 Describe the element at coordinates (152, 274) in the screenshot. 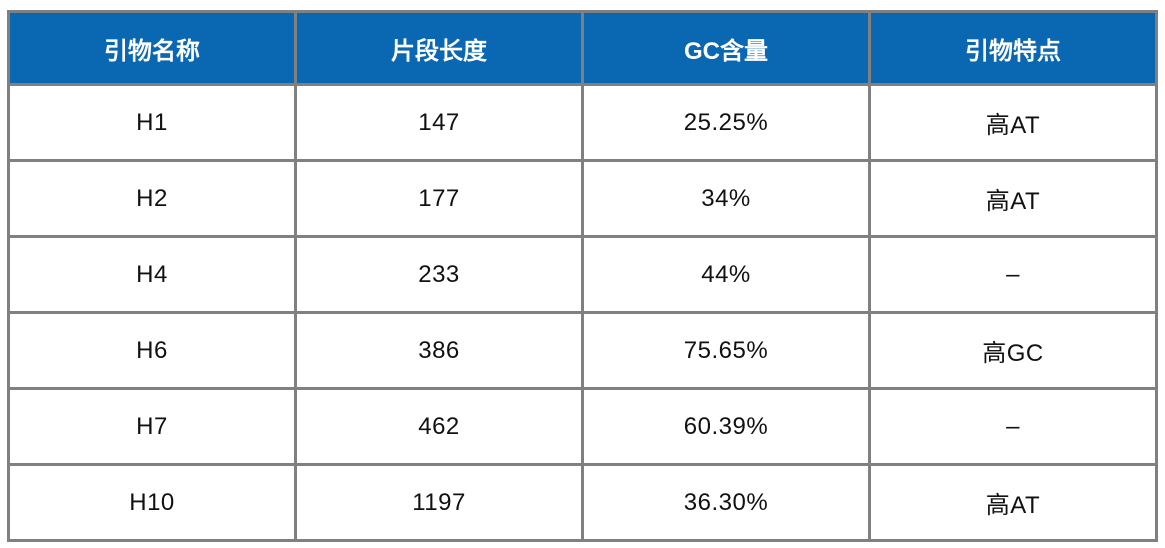

I see `cell-primer-name: H4` at that location.